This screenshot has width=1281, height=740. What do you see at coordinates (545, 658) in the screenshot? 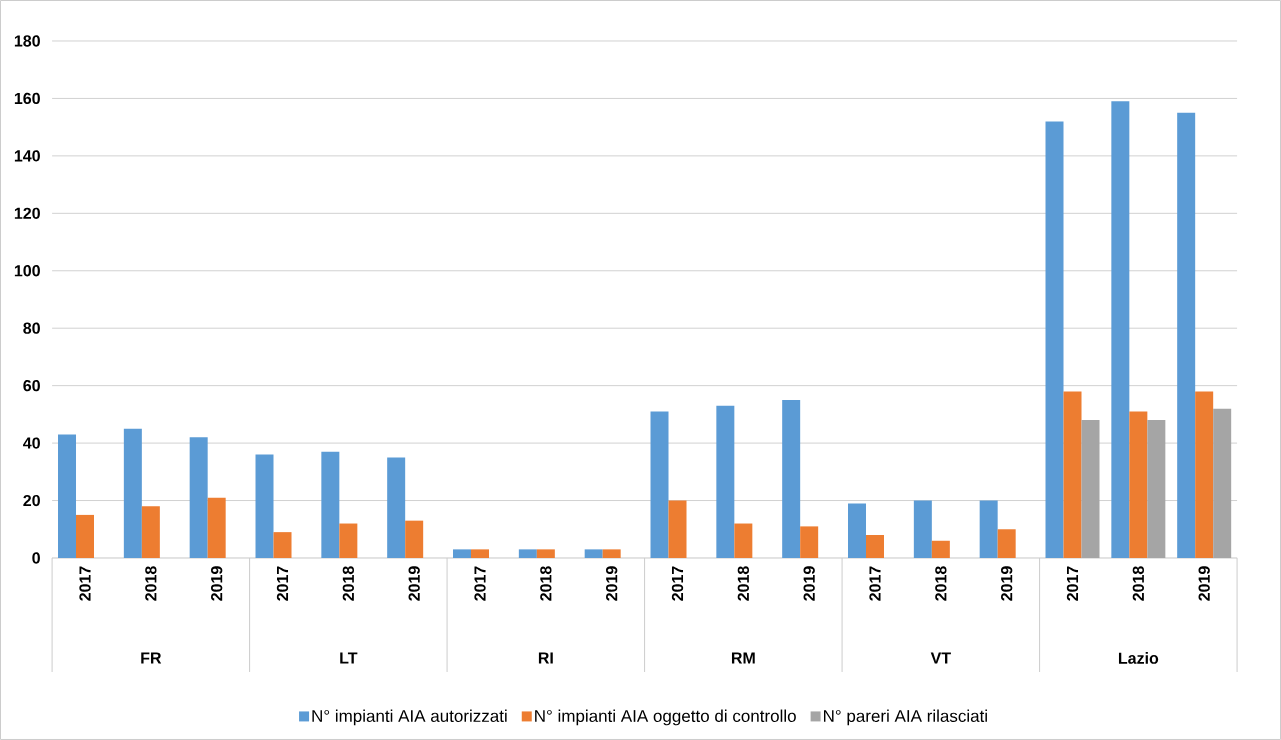
I see `text: RI` at bounding box center [545, 658].